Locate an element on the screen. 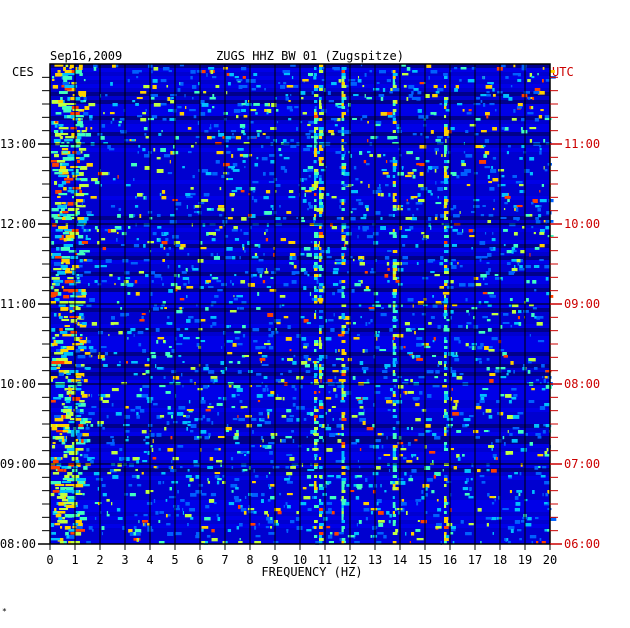 This screenshot has width=630, height=628. left-time-label: 10:00 is located at coordinates (18, 384).